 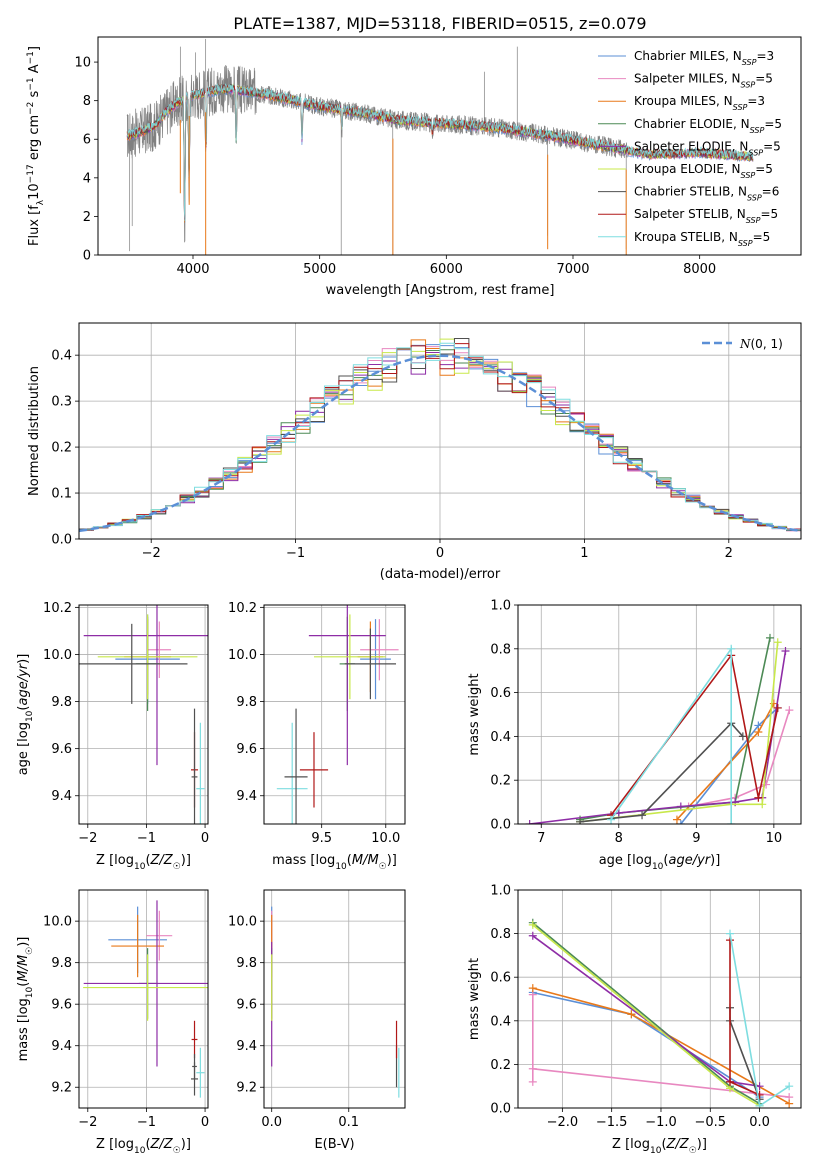 I want to click on x-tick-label: −1.0, so click(x=661, y=1122).